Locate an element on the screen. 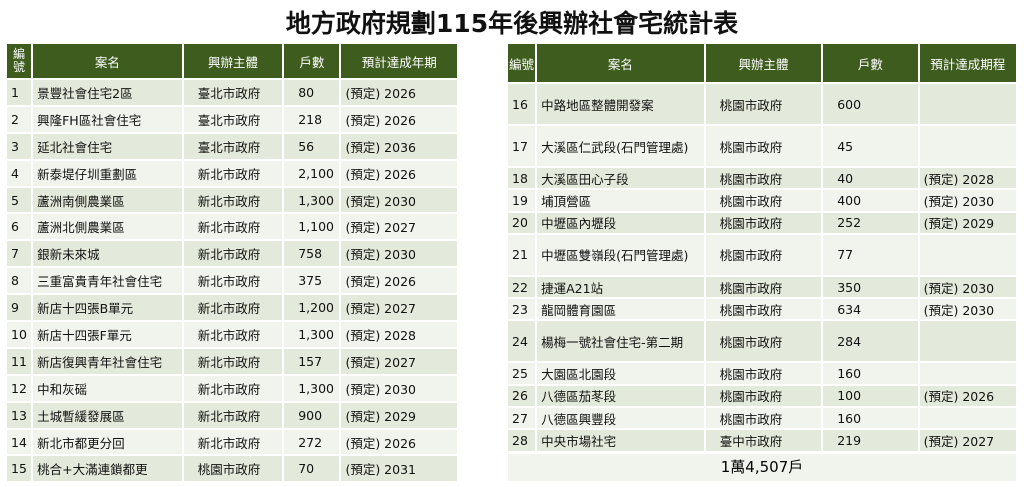  row: 17 大溪區仁武段(石門管理處) 桃園市政府 45 is located at coordinates (763, 146).